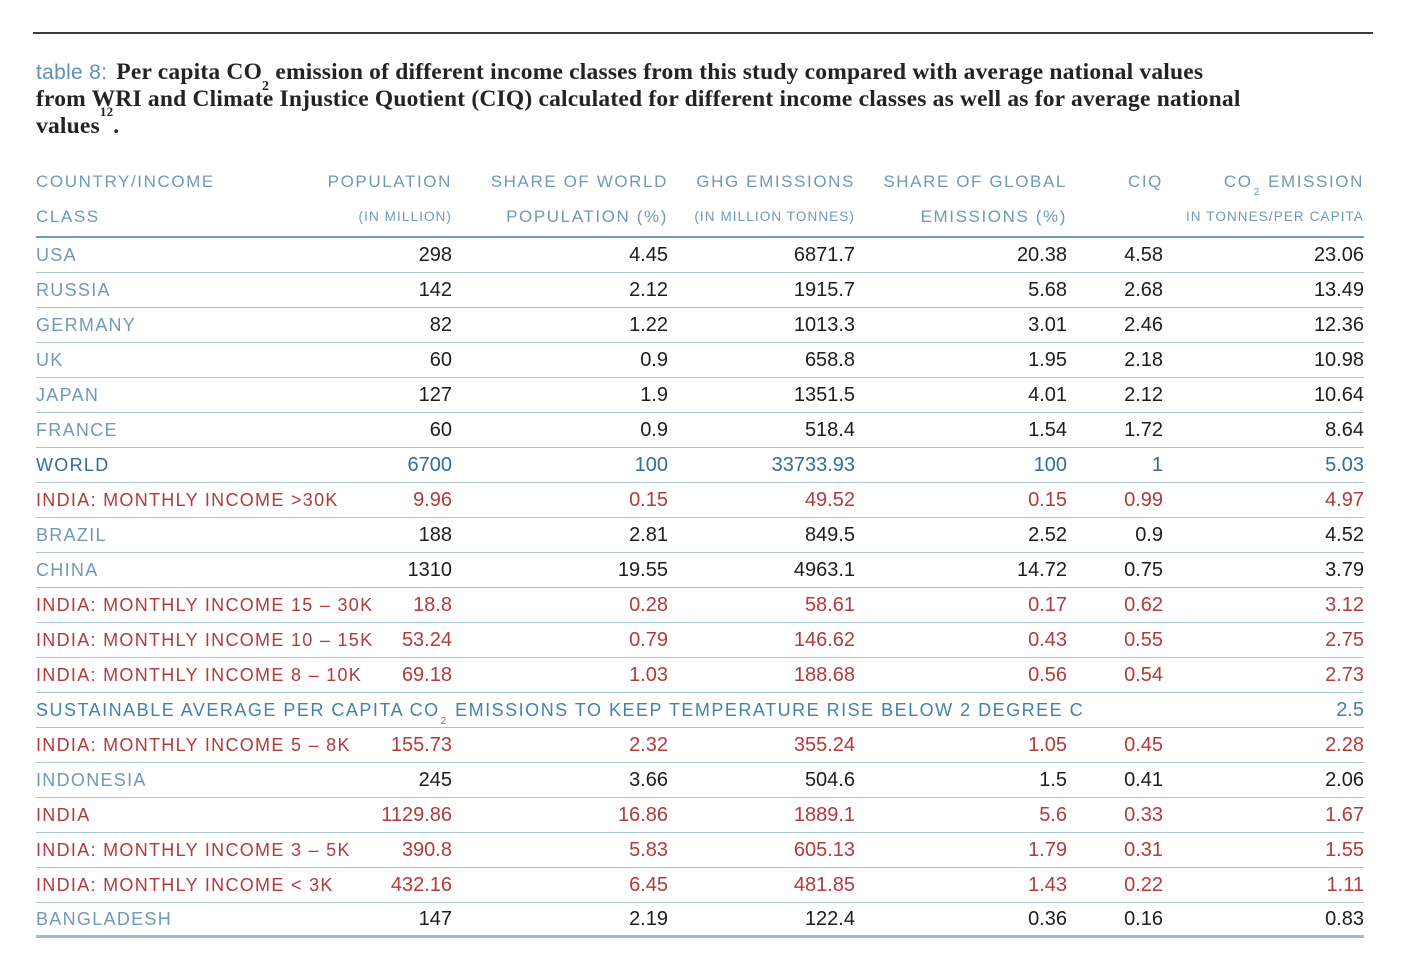  I want to click on row-value: 147, so click(435, 918).